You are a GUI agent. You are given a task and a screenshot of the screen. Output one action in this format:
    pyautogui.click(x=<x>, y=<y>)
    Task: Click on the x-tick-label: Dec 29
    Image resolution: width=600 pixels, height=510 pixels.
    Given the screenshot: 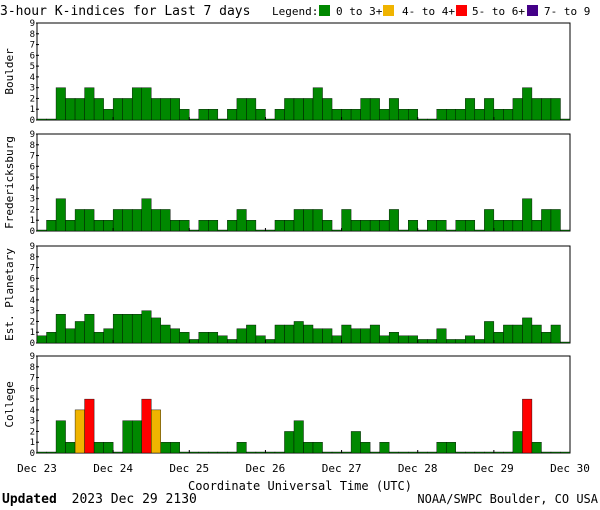 What is the action you would take?
    pyautogui.click(x=494, y=468)
    